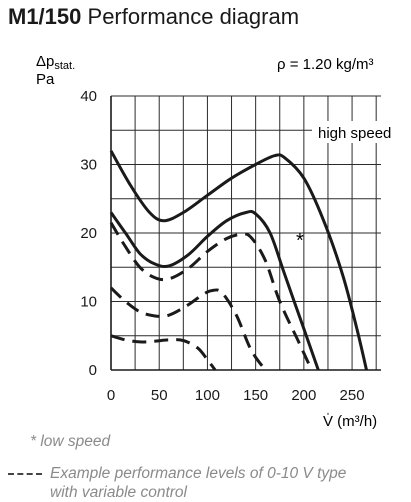 This screenshot has width=411, height=502. What do you see at coordinates (159, 395) in the screenshot?
I see `x-tick-label: 50` at bounding box center [159, 395].